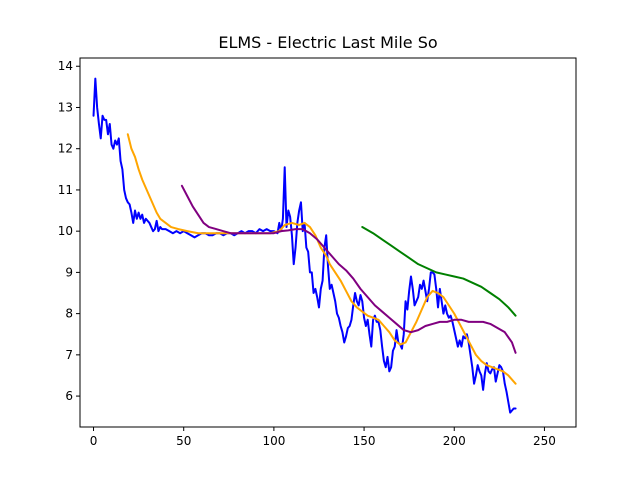 The width and height of the screenshot is (640, 480). What do you see at coordinates (327, 42) in the screenshot?
I see `chart-title: ELMS - Electric Last Mile So` at bounding box center [327, 42].